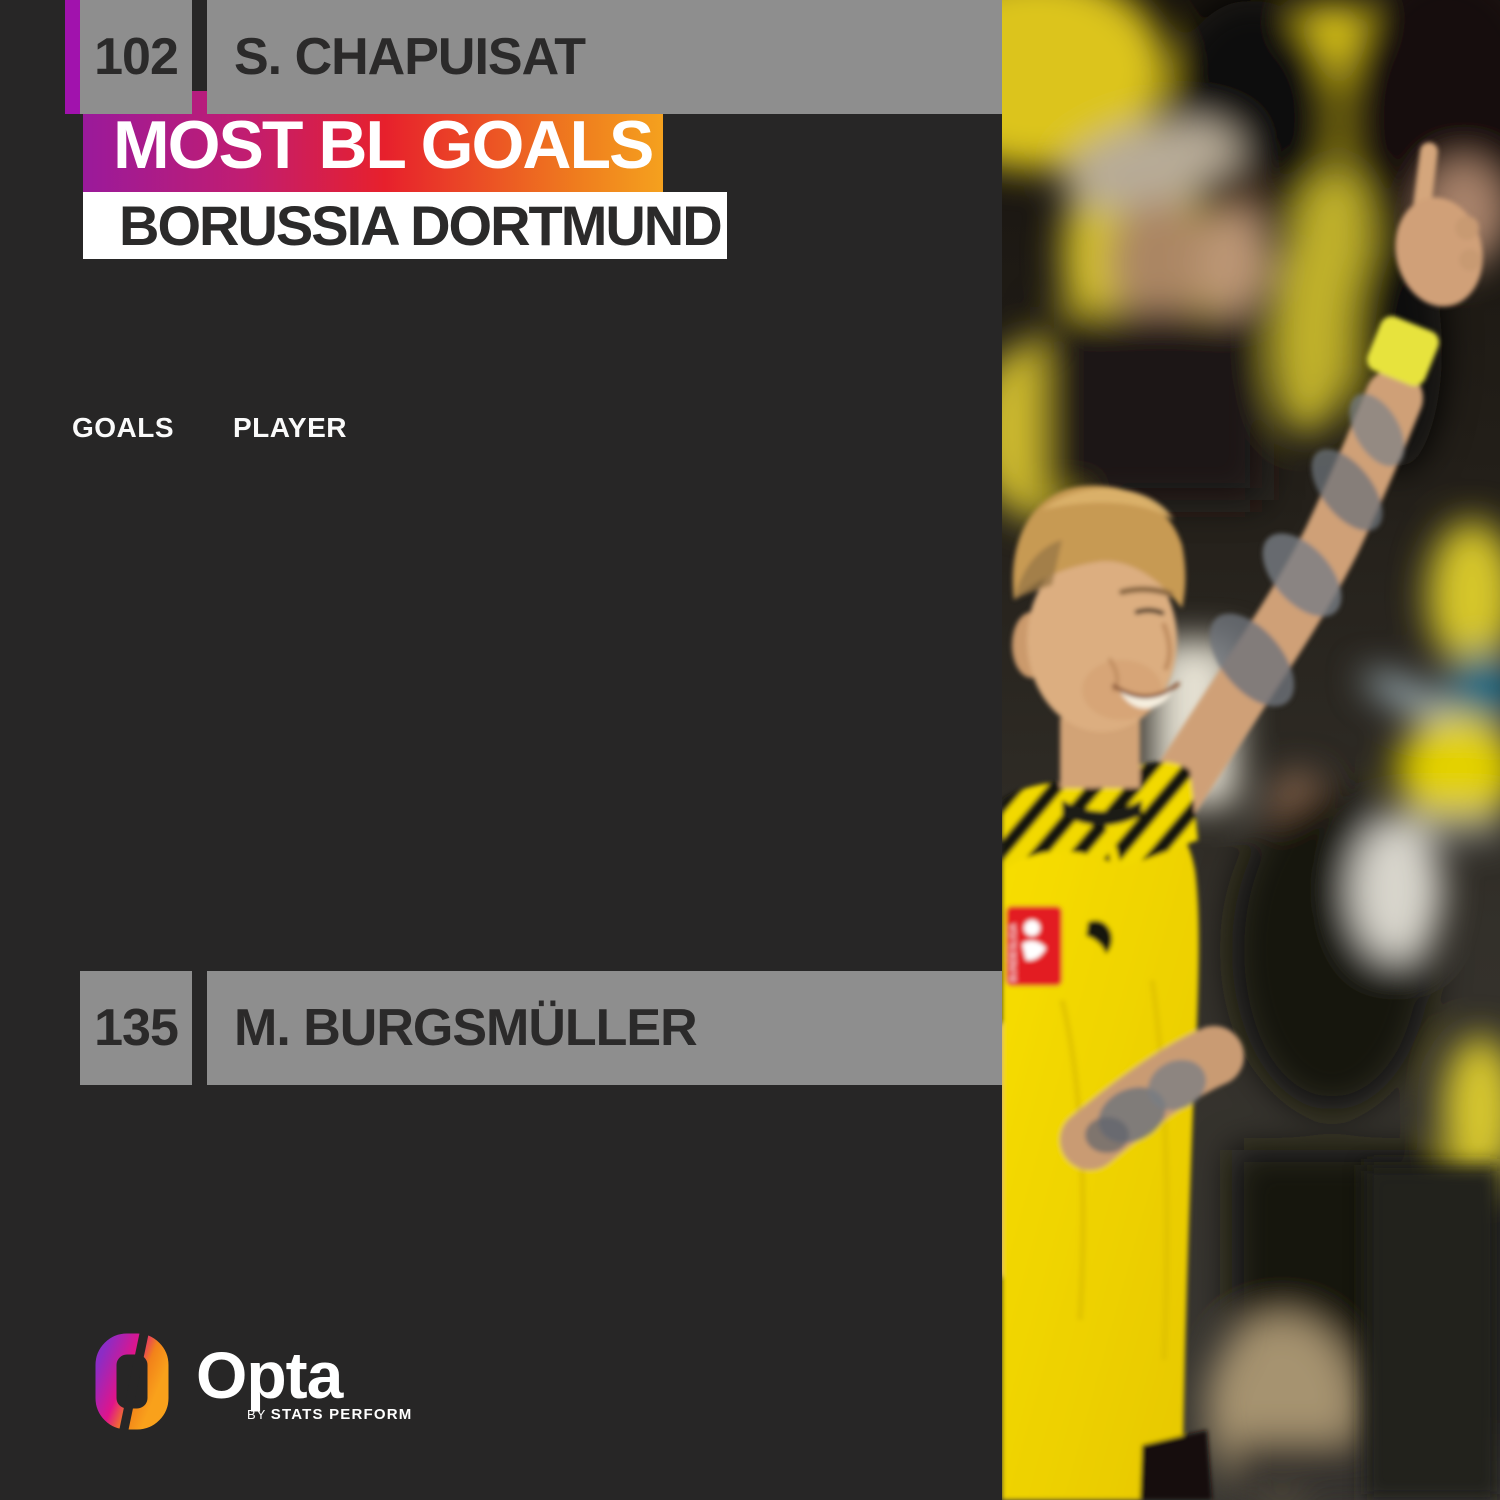 This screenshot has width=1500, height=1500. What do you see at coordinates (383, 144) in the screenshot?
I see `page-title: MOST BL GOALS` at bounding box center [383, 144].